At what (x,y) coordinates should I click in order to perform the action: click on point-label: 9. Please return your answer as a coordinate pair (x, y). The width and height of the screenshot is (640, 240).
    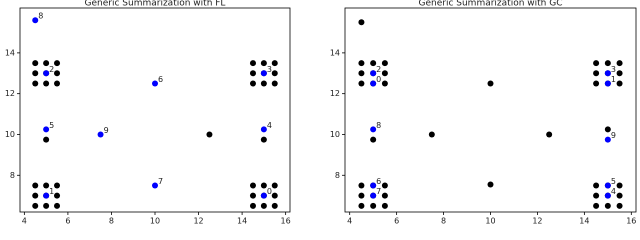
    Looking at the image, I should click on (613, 135).